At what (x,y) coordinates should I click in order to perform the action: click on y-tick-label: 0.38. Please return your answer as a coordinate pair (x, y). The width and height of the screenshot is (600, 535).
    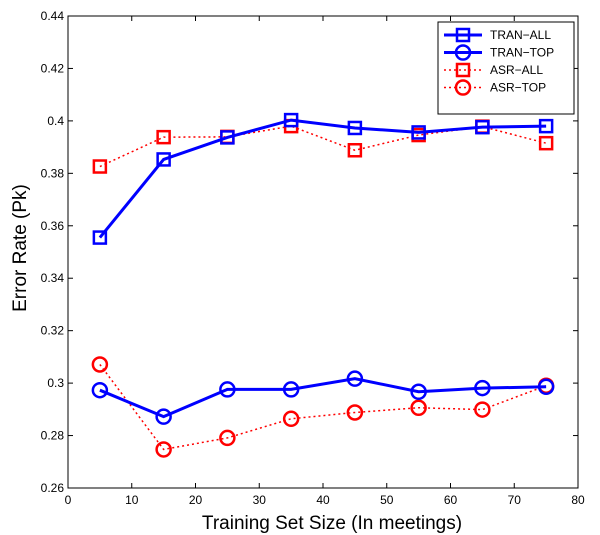
    Looking at the image, I should click on (53, 173).